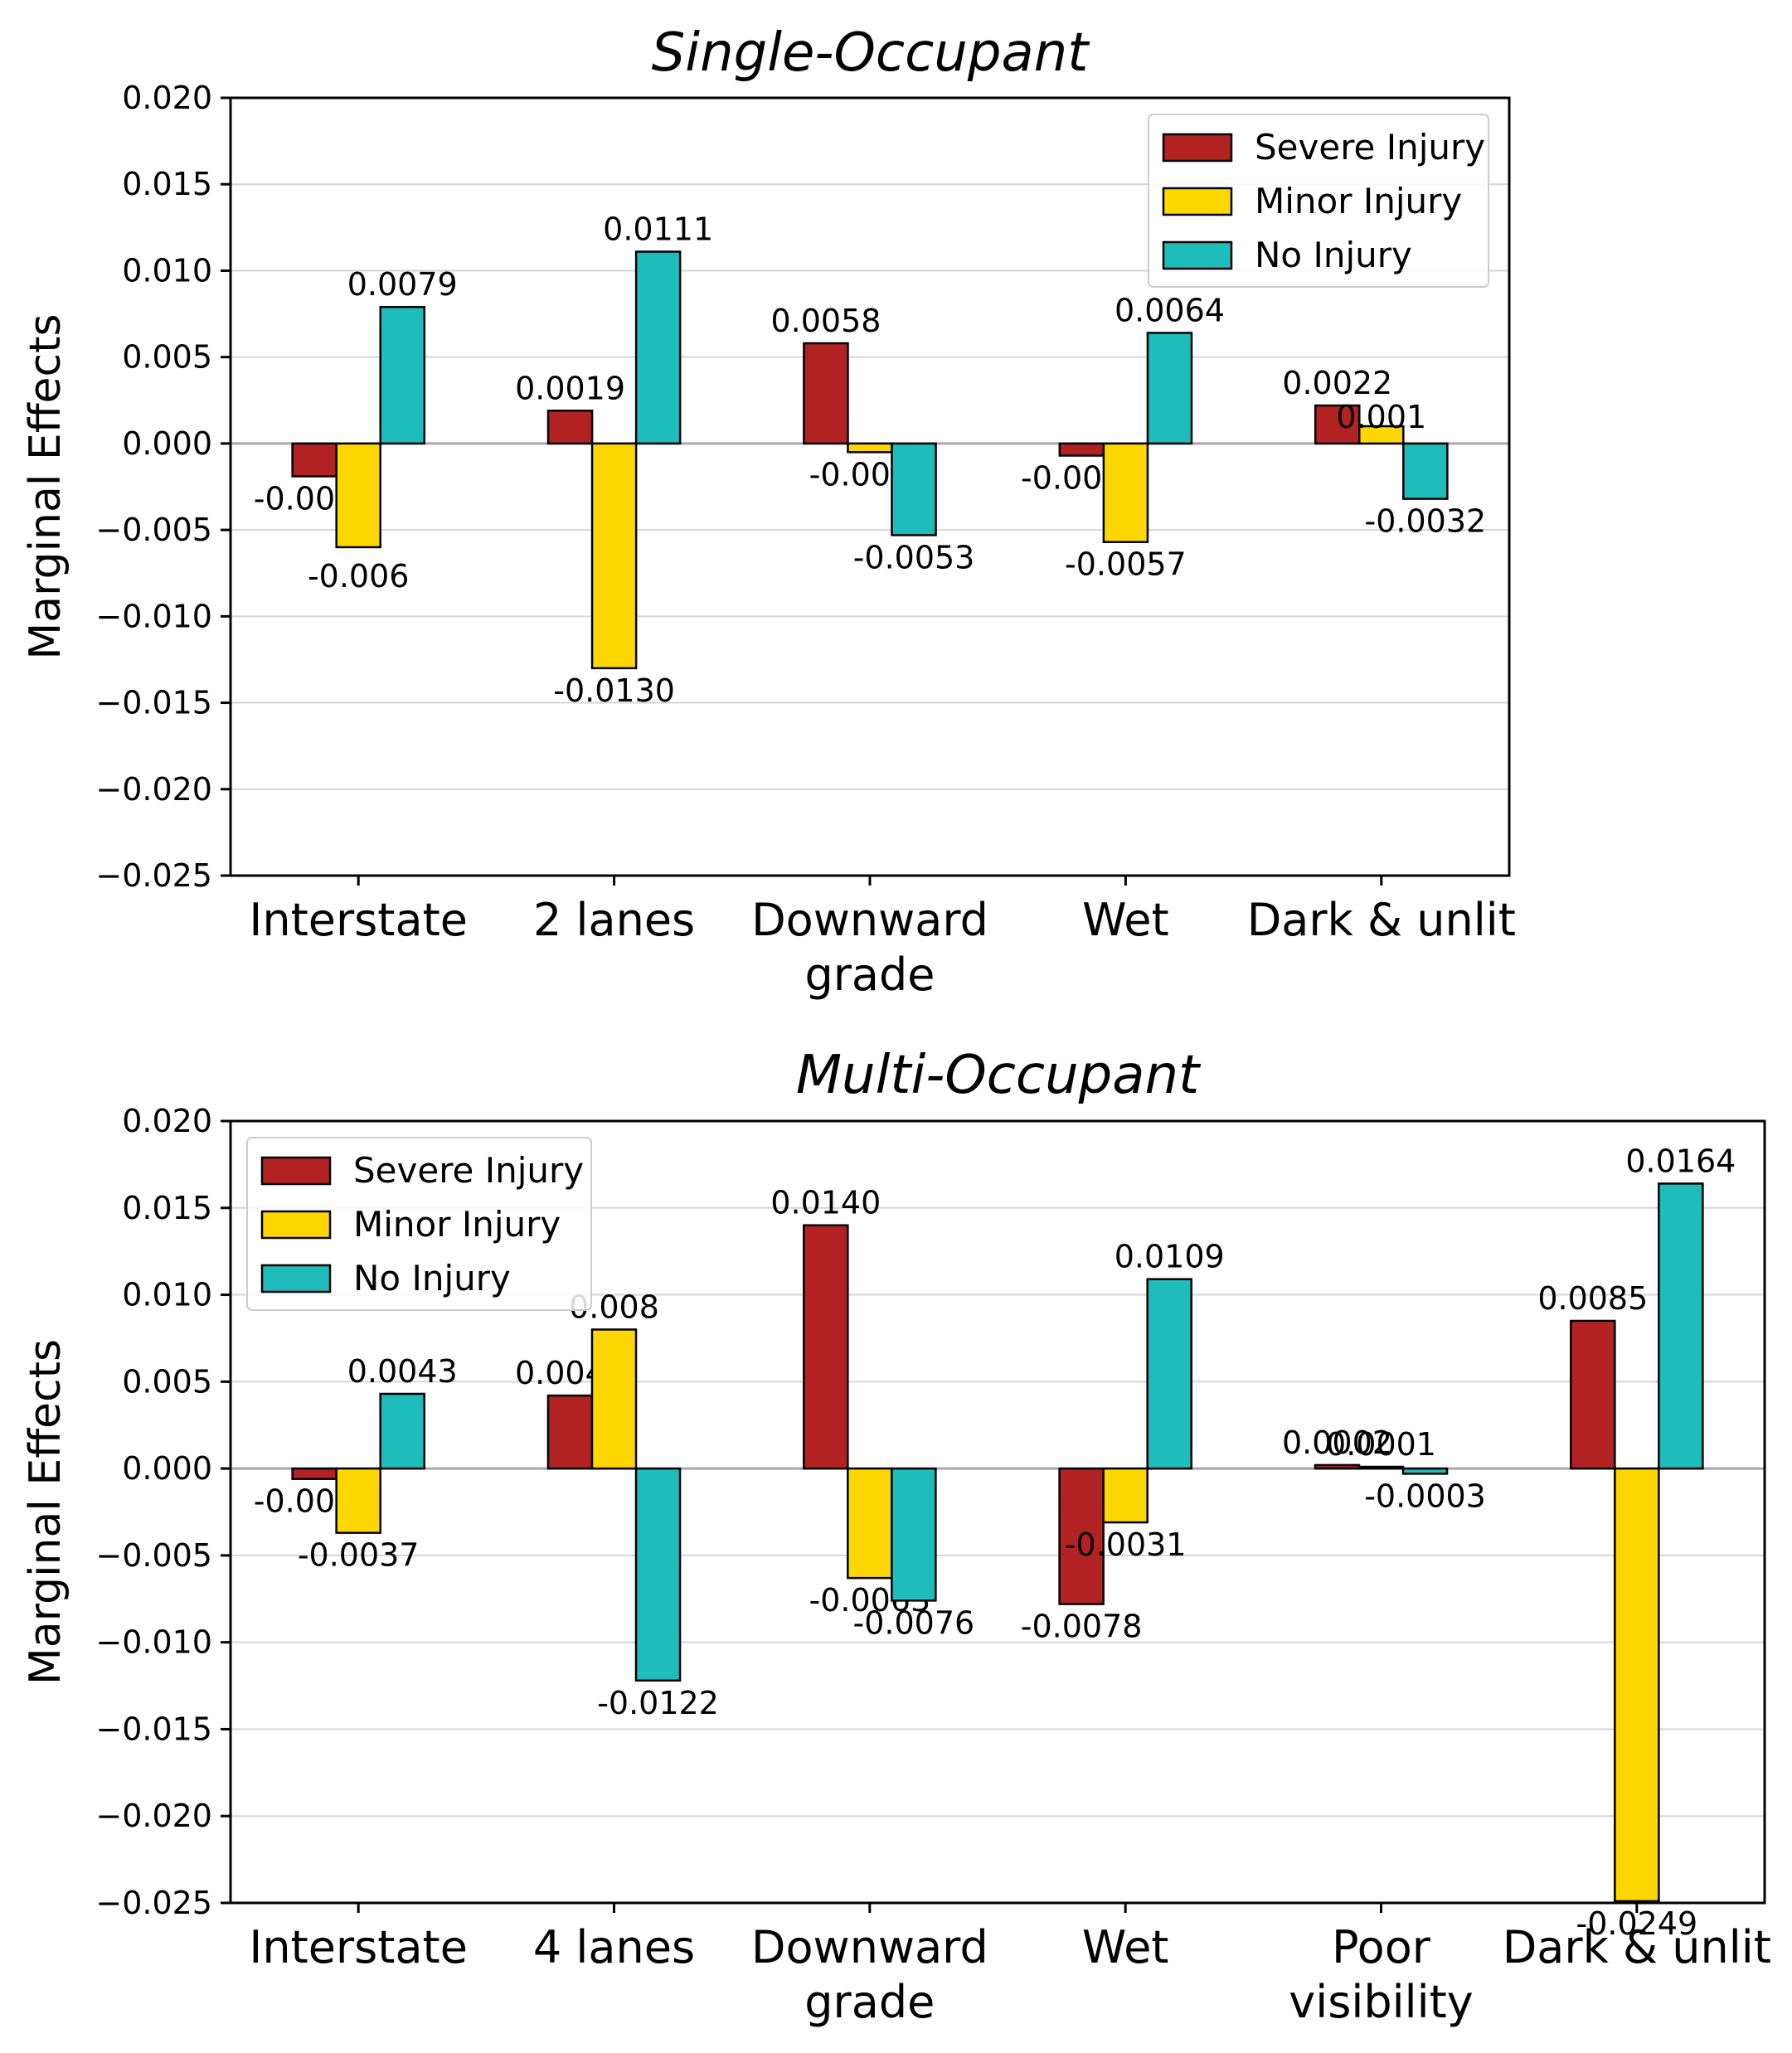 Image resolution: width=1792 pixels, height=2053 pixels. I want to click on x-tick-label: visibility, so click(1381, 2002).